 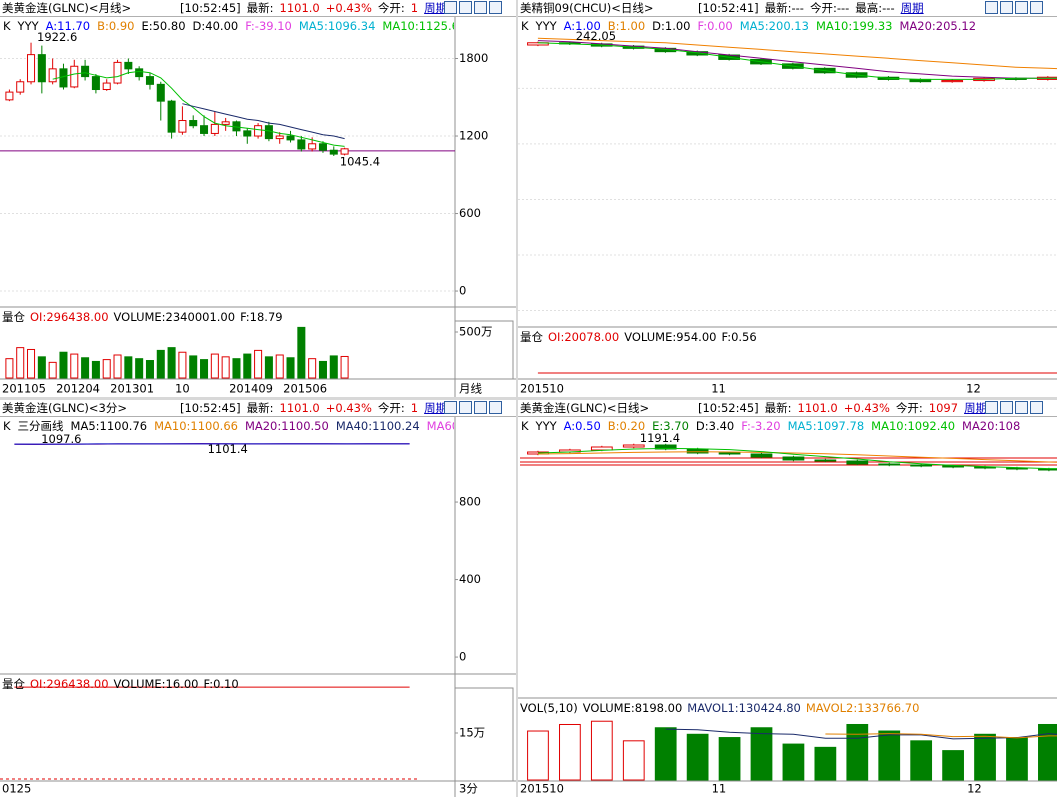 I want to click on indicator-value: YYY, so click(x=546, y=26).